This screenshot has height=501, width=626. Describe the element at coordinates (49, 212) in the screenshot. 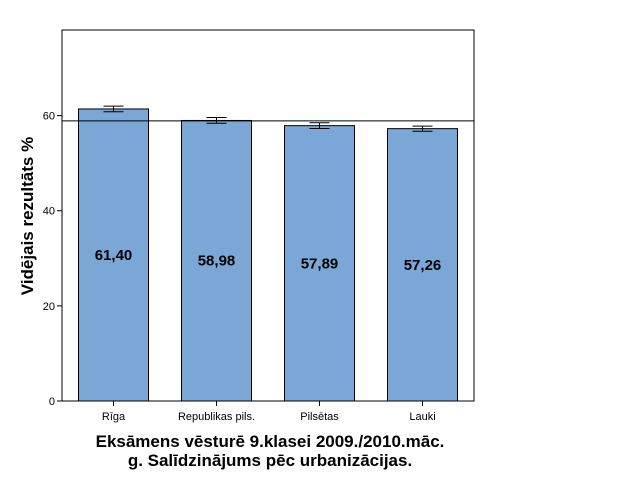

I see `y-tick-label: 40` at that location.